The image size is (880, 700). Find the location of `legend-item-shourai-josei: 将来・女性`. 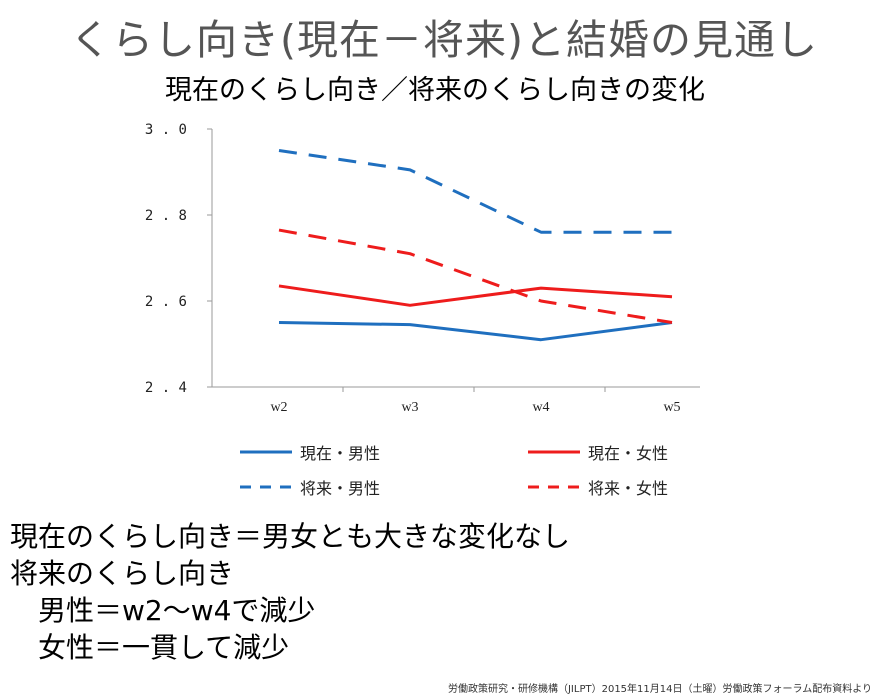

legend-item-shourai-josei: 将来・女性 is located at coordinates (598, 487).